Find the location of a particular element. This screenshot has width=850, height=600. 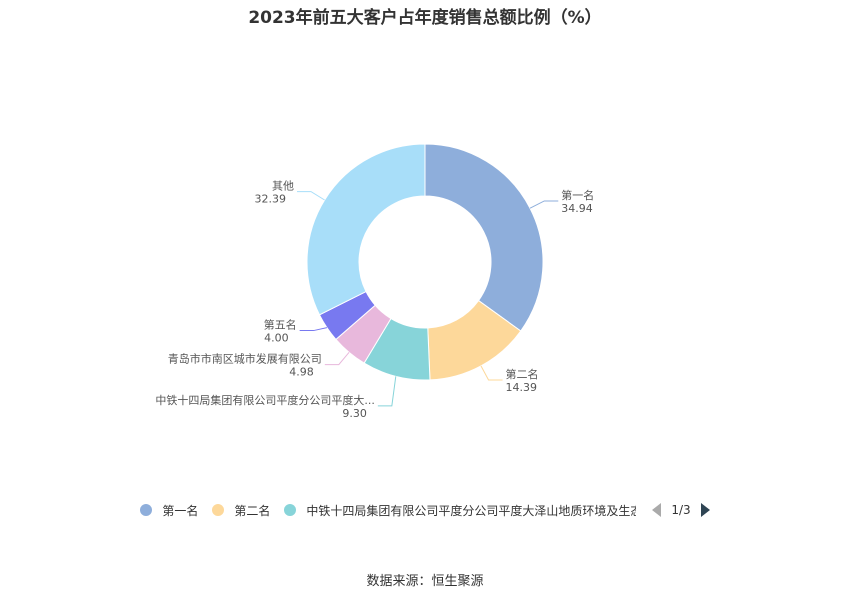

legend-next-icon is located at coordinates (705, 510).